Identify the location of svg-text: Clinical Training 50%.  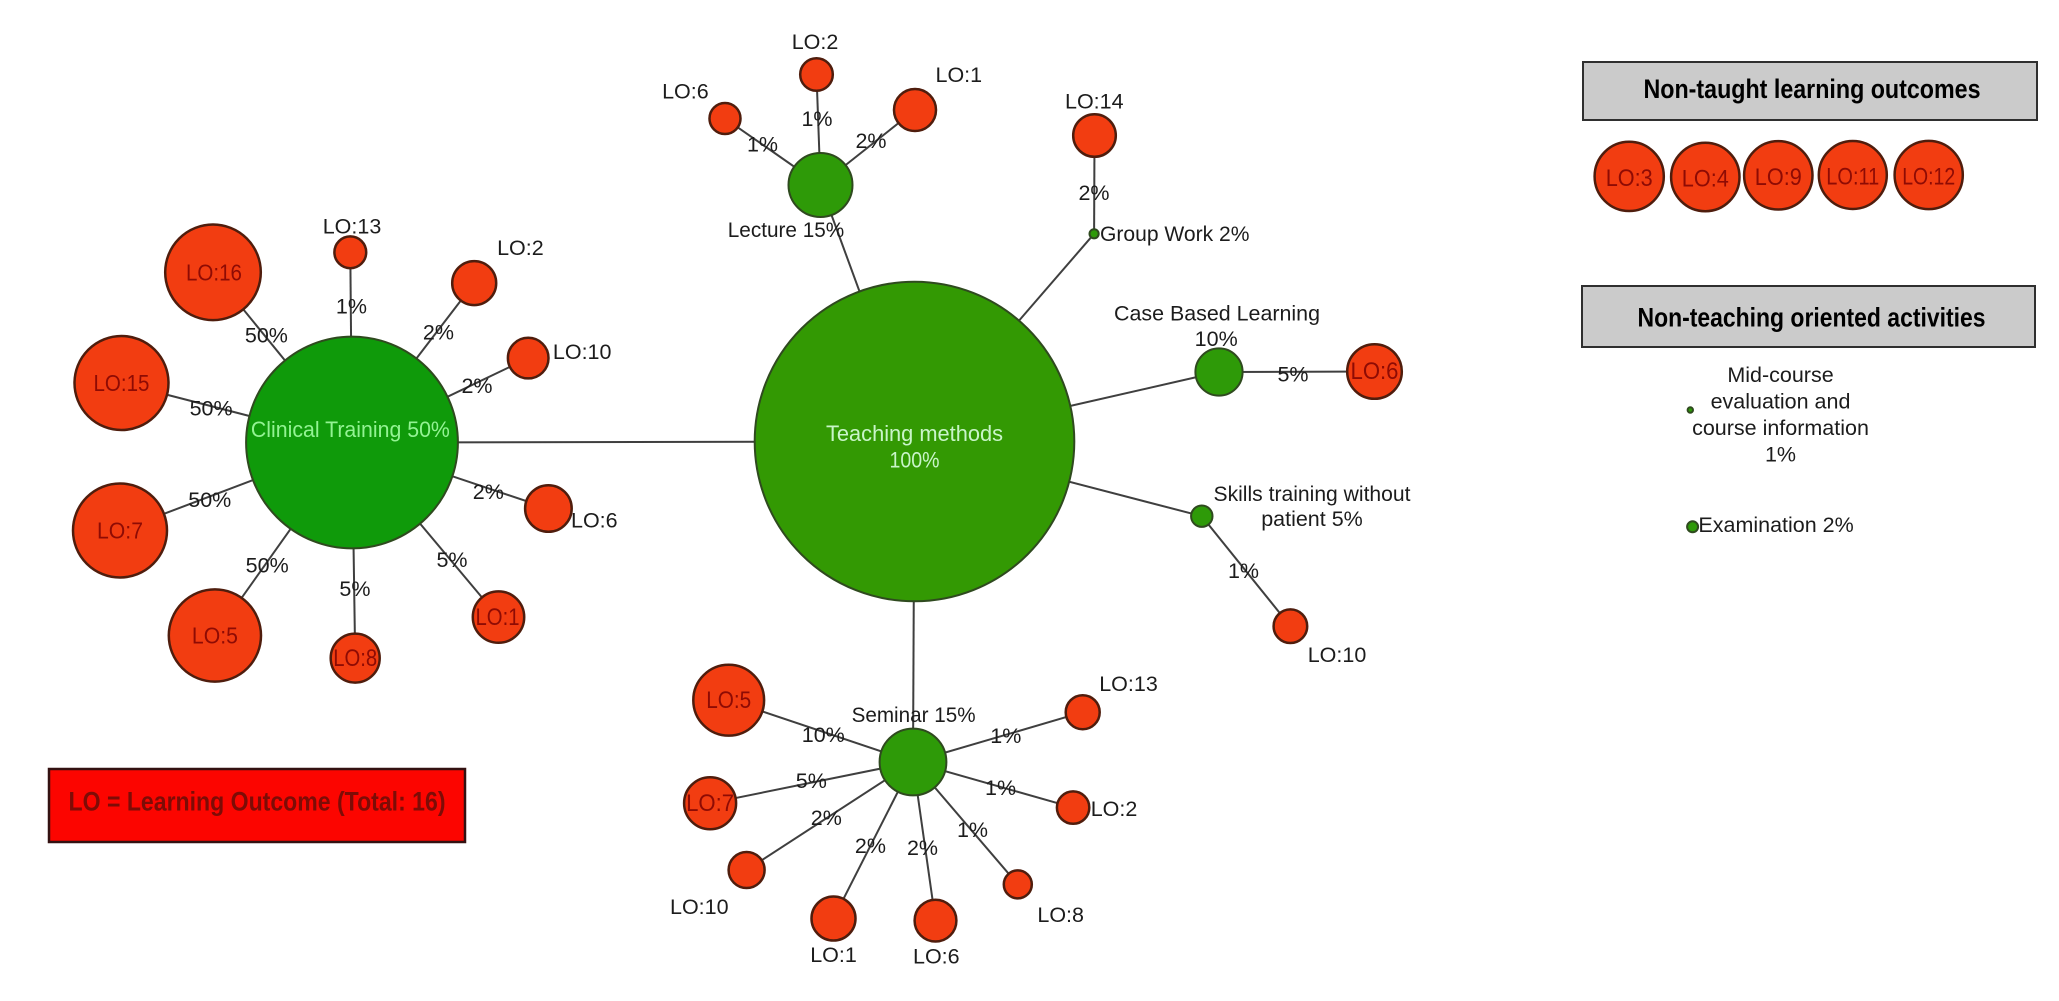
(350, 429).